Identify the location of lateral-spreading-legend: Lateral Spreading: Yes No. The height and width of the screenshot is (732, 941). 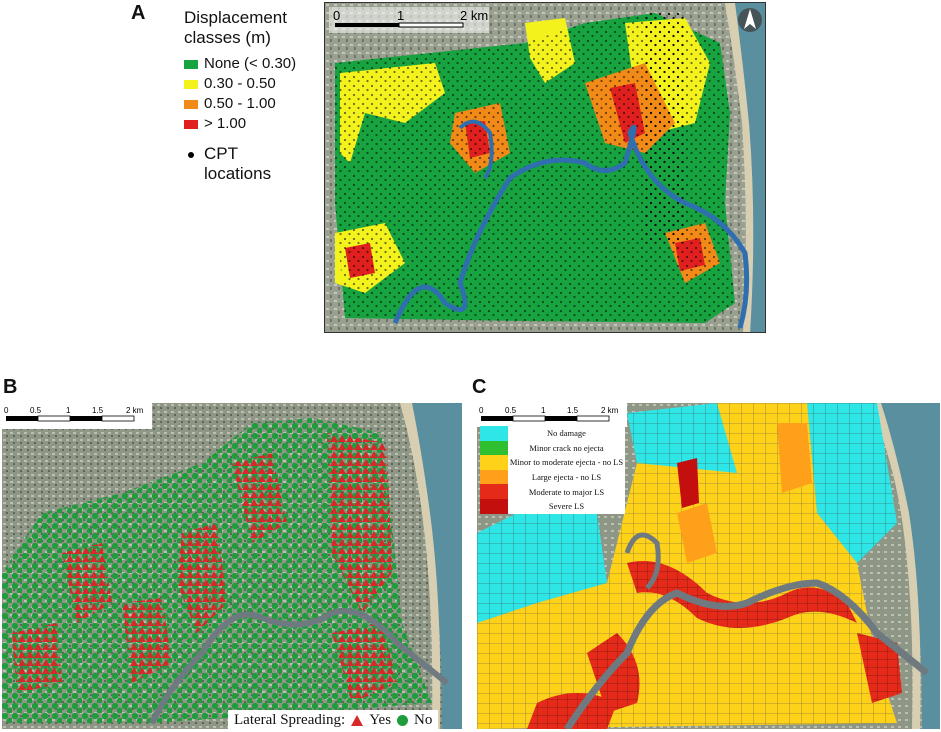
(333, 720).